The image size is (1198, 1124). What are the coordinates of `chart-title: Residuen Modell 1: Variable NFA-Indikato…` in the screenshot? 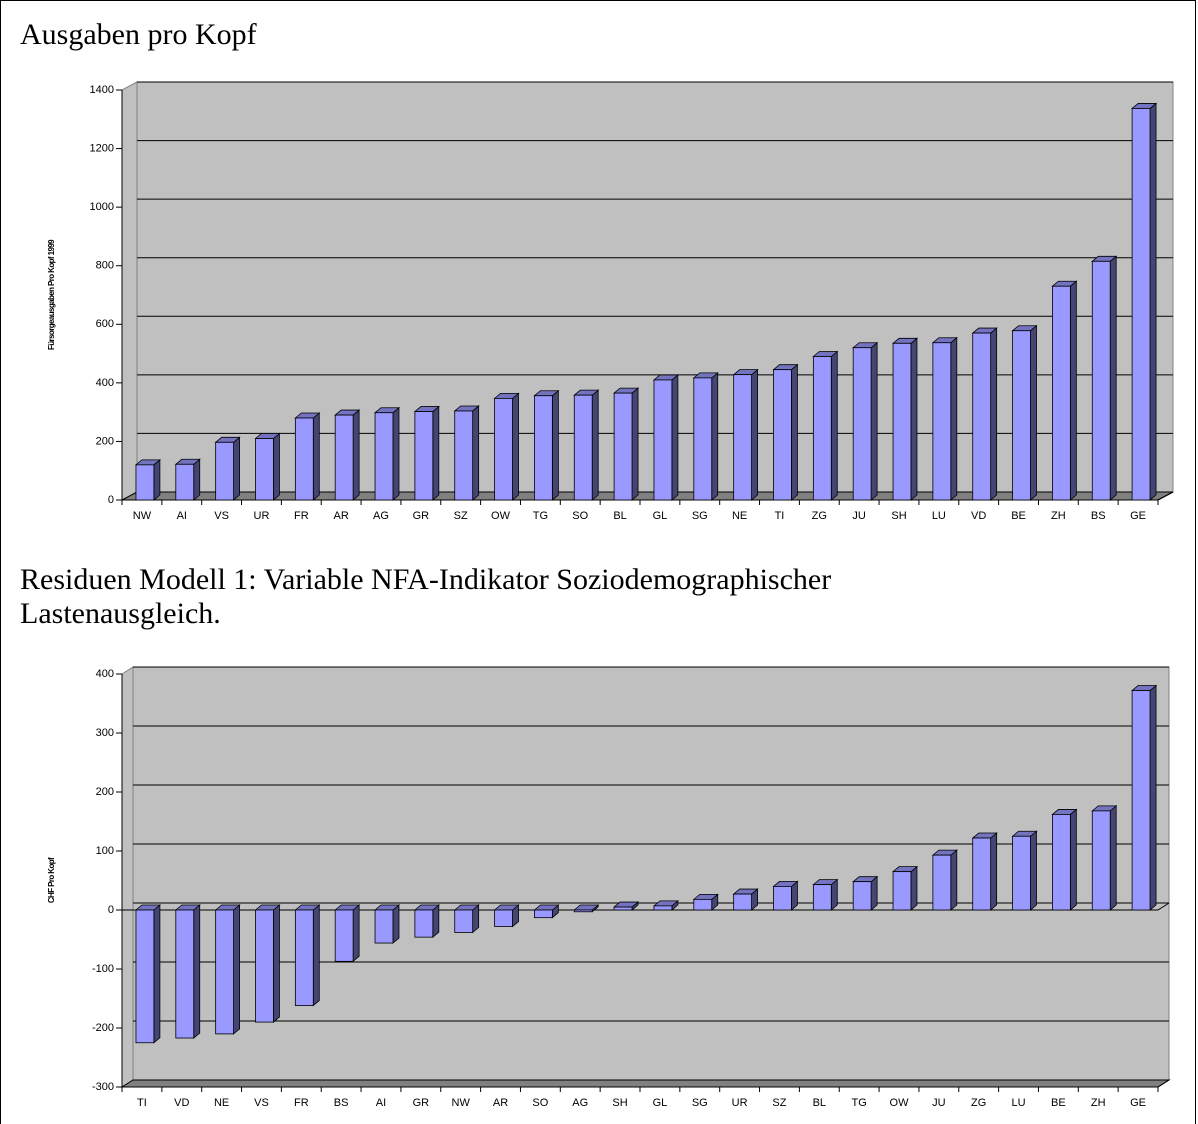 It's located at (426, 596).